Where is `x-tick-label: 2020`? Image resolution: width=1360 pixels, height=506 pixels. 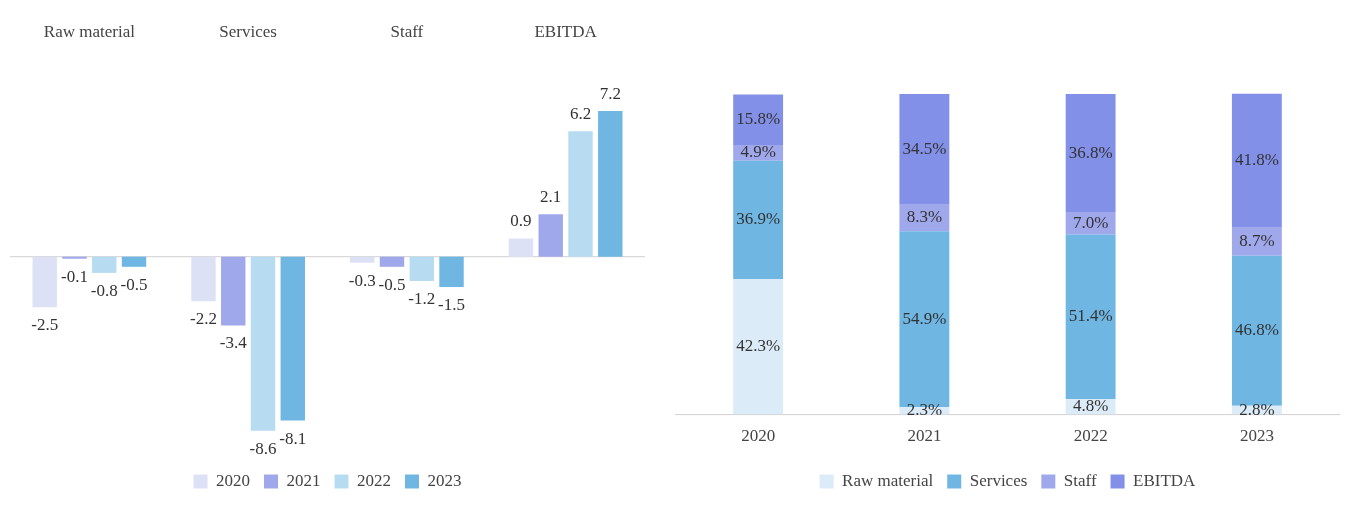 x-tick-label: 2020 is located at coordinates (758, 436).